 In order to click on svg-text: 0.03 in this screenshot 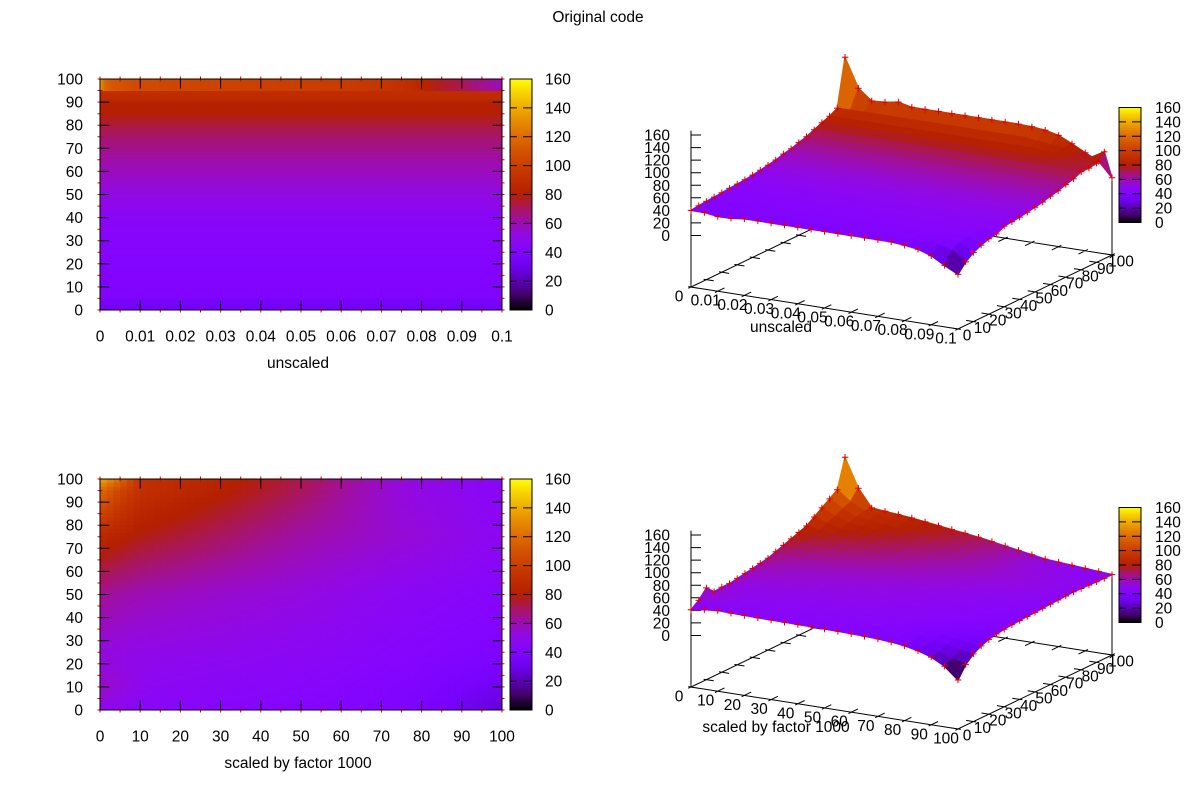, I will do `click(759, 309)`.